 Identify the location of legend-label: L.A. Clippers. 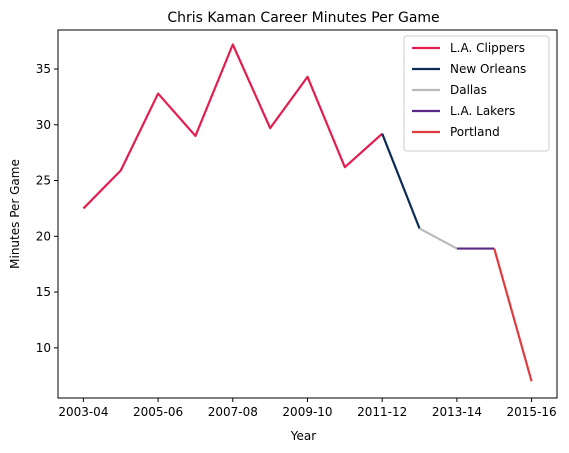
(487, 48).